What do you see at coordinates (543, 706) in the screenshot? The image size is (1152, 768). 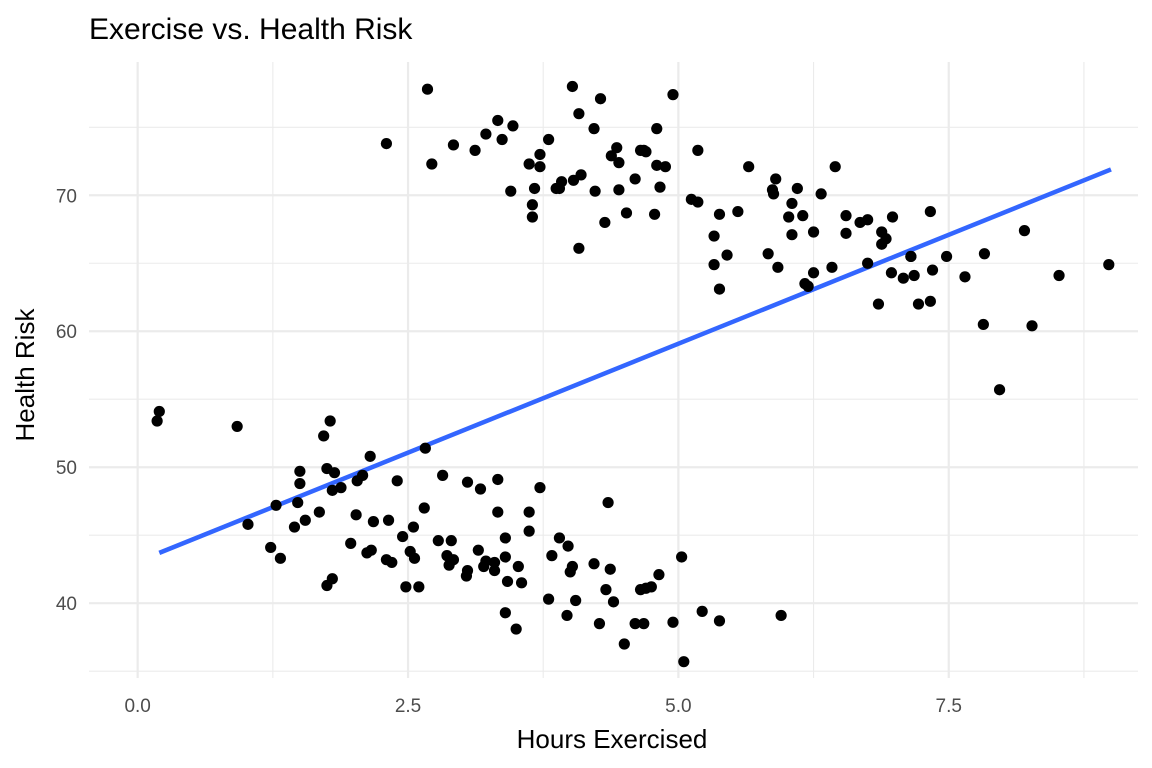 I see `x-axis-ticks: 0.0 2.5 5.0 7.5` at bounding box center [543, 706].